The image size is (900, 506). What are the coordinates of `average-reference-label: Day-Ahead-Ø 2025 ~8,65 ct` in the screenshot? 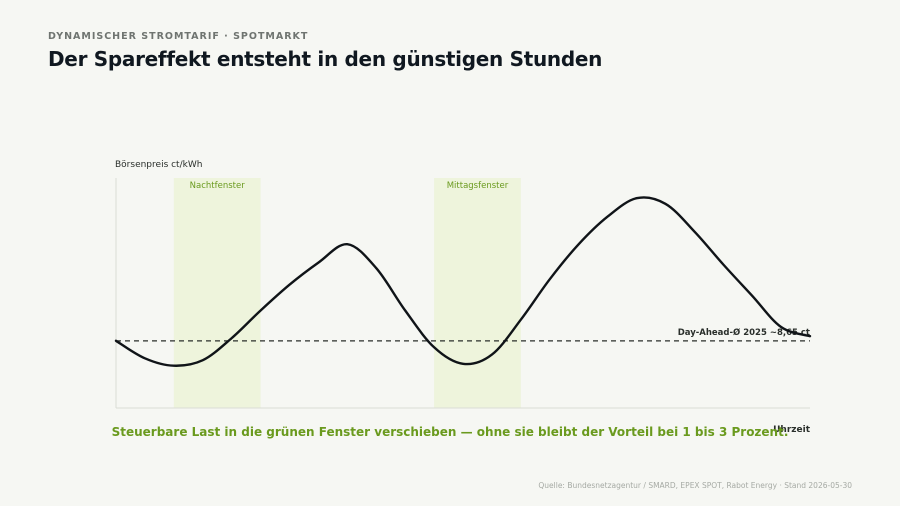 It's located at (744, 332).